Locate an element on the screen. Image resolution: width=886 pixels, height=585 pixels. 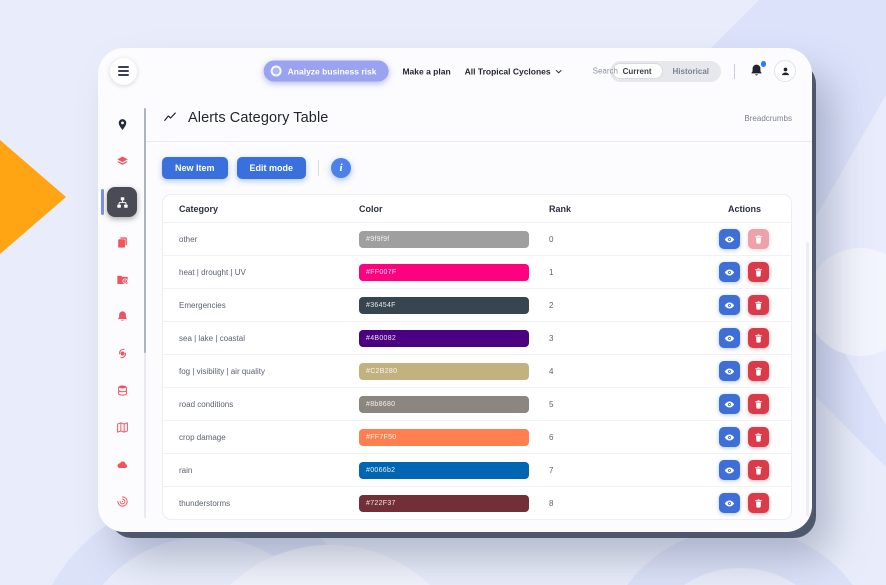
divider is located at coordinates (734, 71).